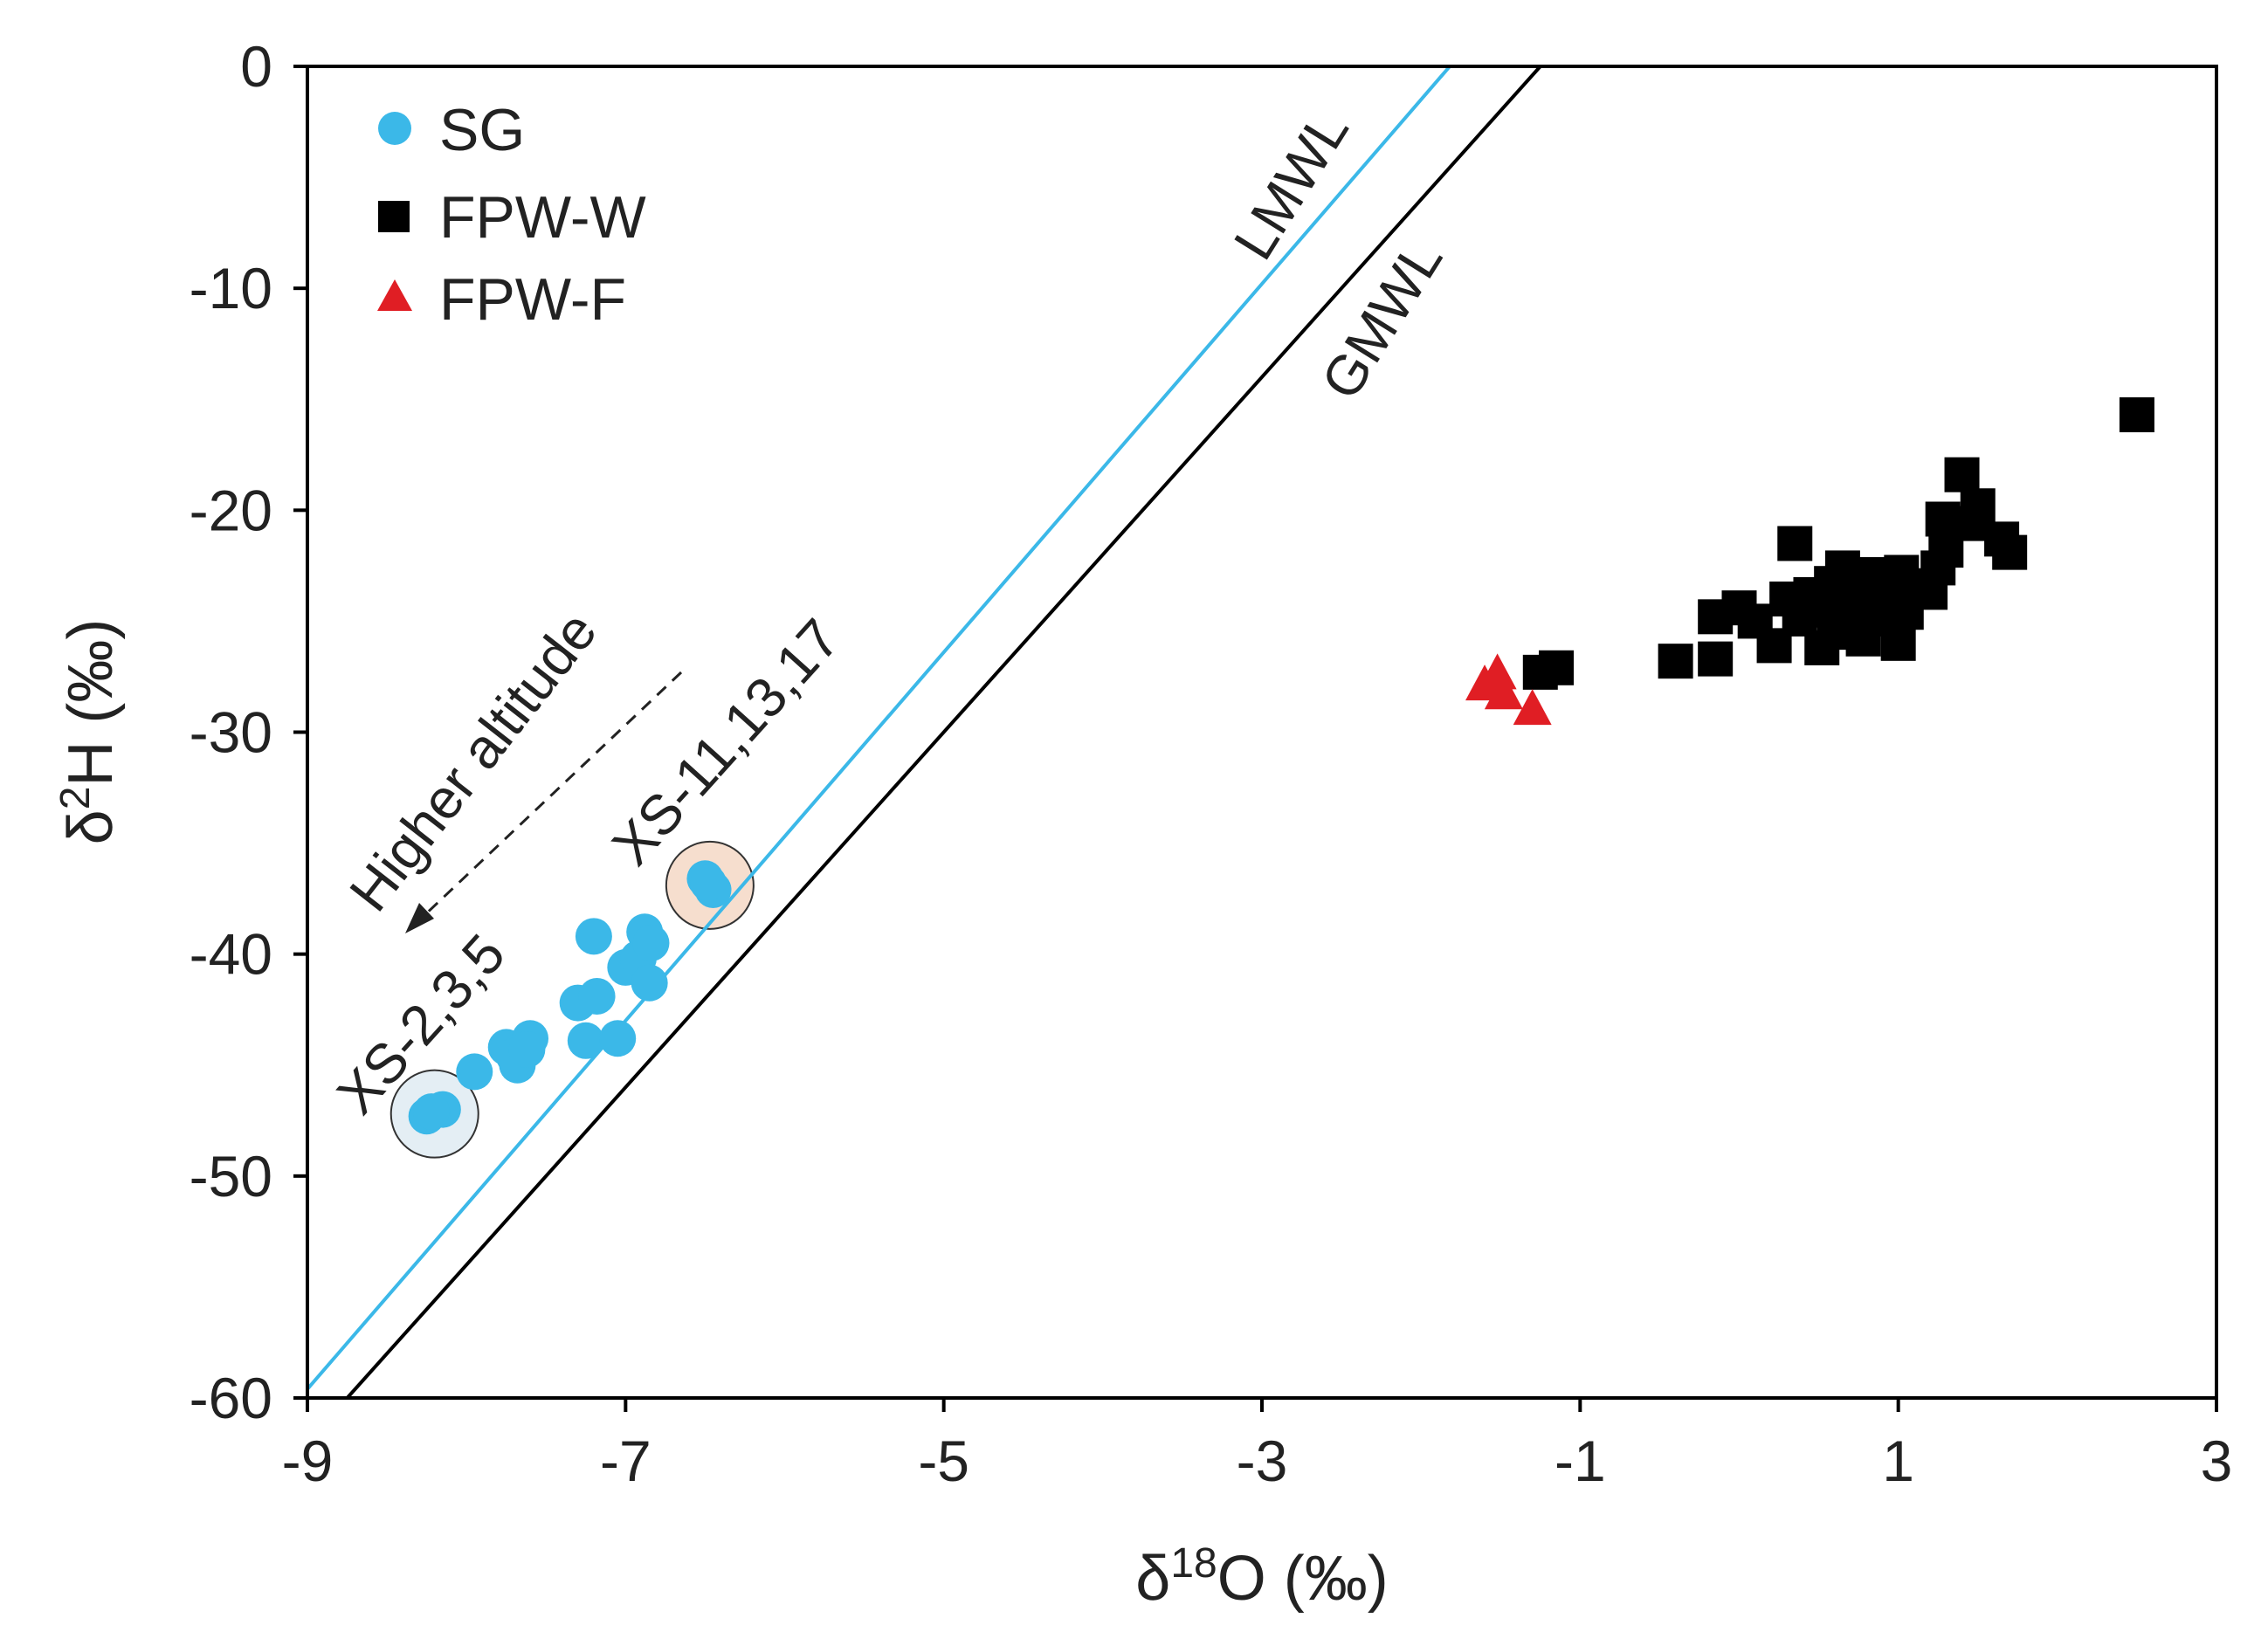 This screenshot has width=2268, height=1625. I want to click on x-tick-label: -9, so click(308, 1461).